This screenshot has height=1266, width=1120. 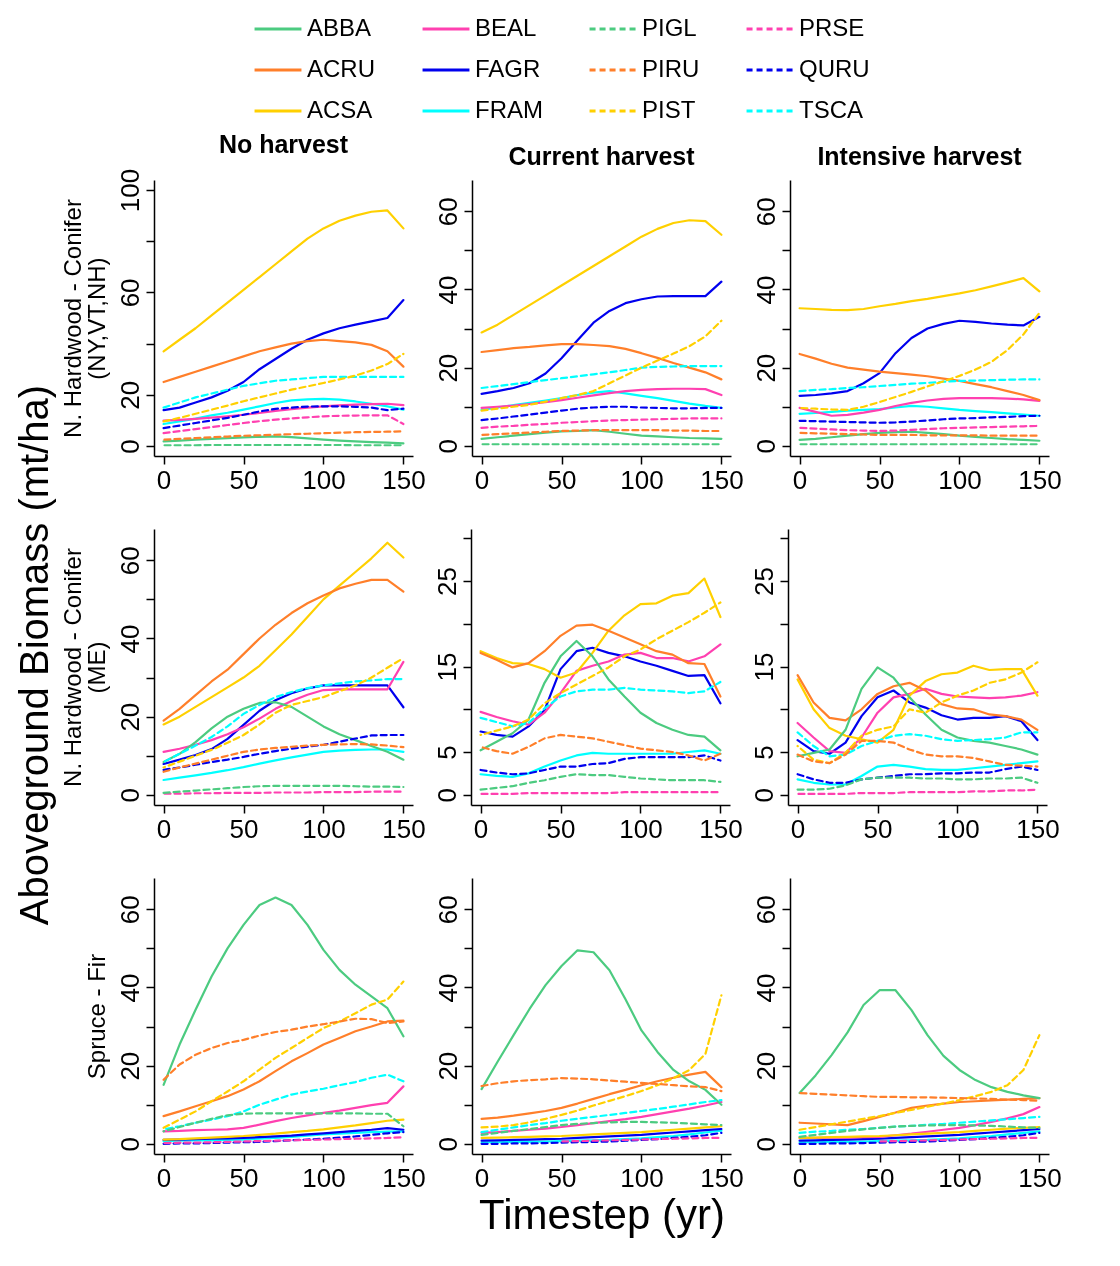 What do you see at coordinates (34, 655) in the screenshot?
I see `text: Aboveground Biomass (mt/ha)` at bounding box center [34, 655].